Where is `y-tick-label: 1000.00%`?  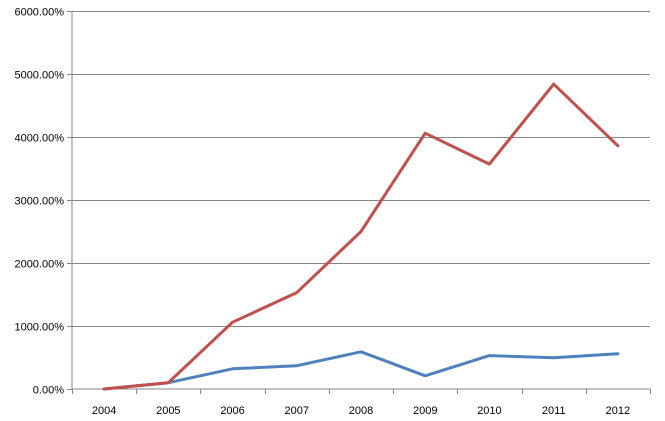 y-tick-label: 1000.00% is located at coordinates (39, 328).